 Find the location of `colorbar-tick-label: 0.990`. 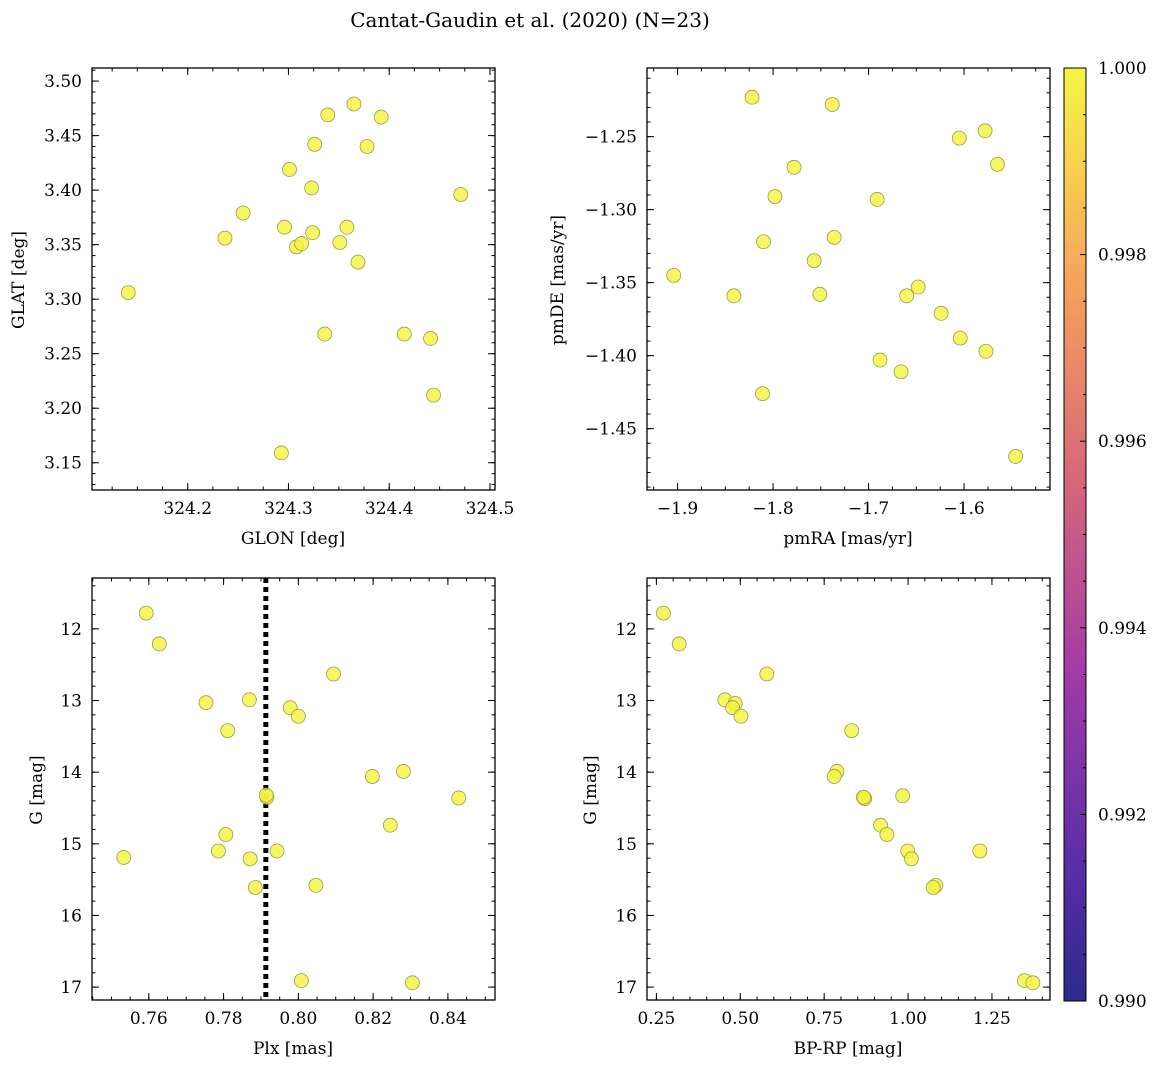

colorbar-tick-label: 0.990 is located at coordinates (1122, 1002).